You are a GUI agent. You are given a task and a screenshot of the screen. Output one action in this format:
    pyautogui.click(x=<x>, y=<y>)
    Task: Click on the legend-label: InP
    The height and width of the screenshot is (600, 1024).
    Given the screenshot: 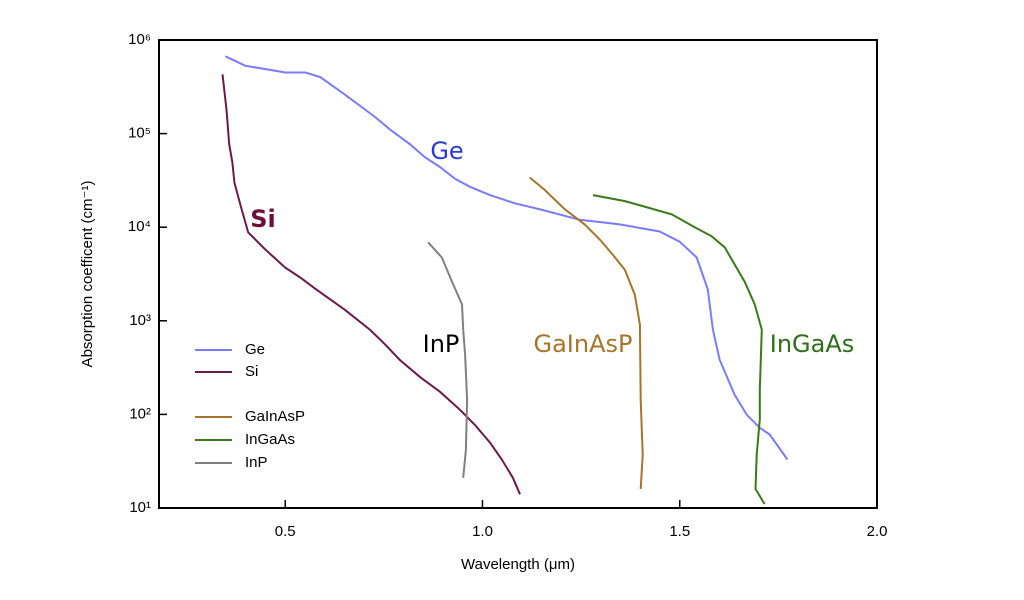 What is the action you would take?
    pyautogui.click(x=256, y=462)
    